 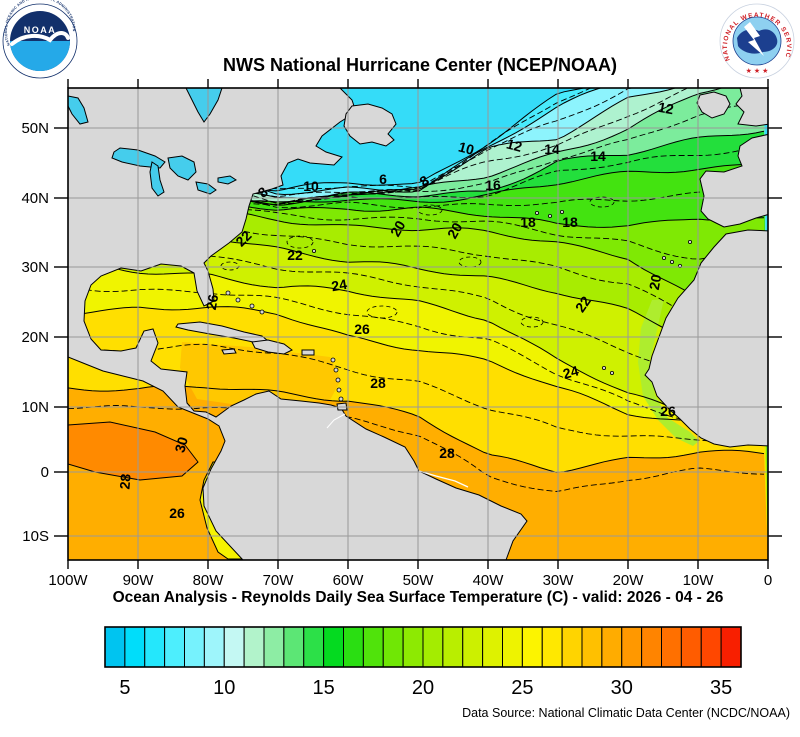 What do you see at coordinates (308, 352) in the screenshot?
I see `island-puerto-rico` at bounding box center [308, 352].